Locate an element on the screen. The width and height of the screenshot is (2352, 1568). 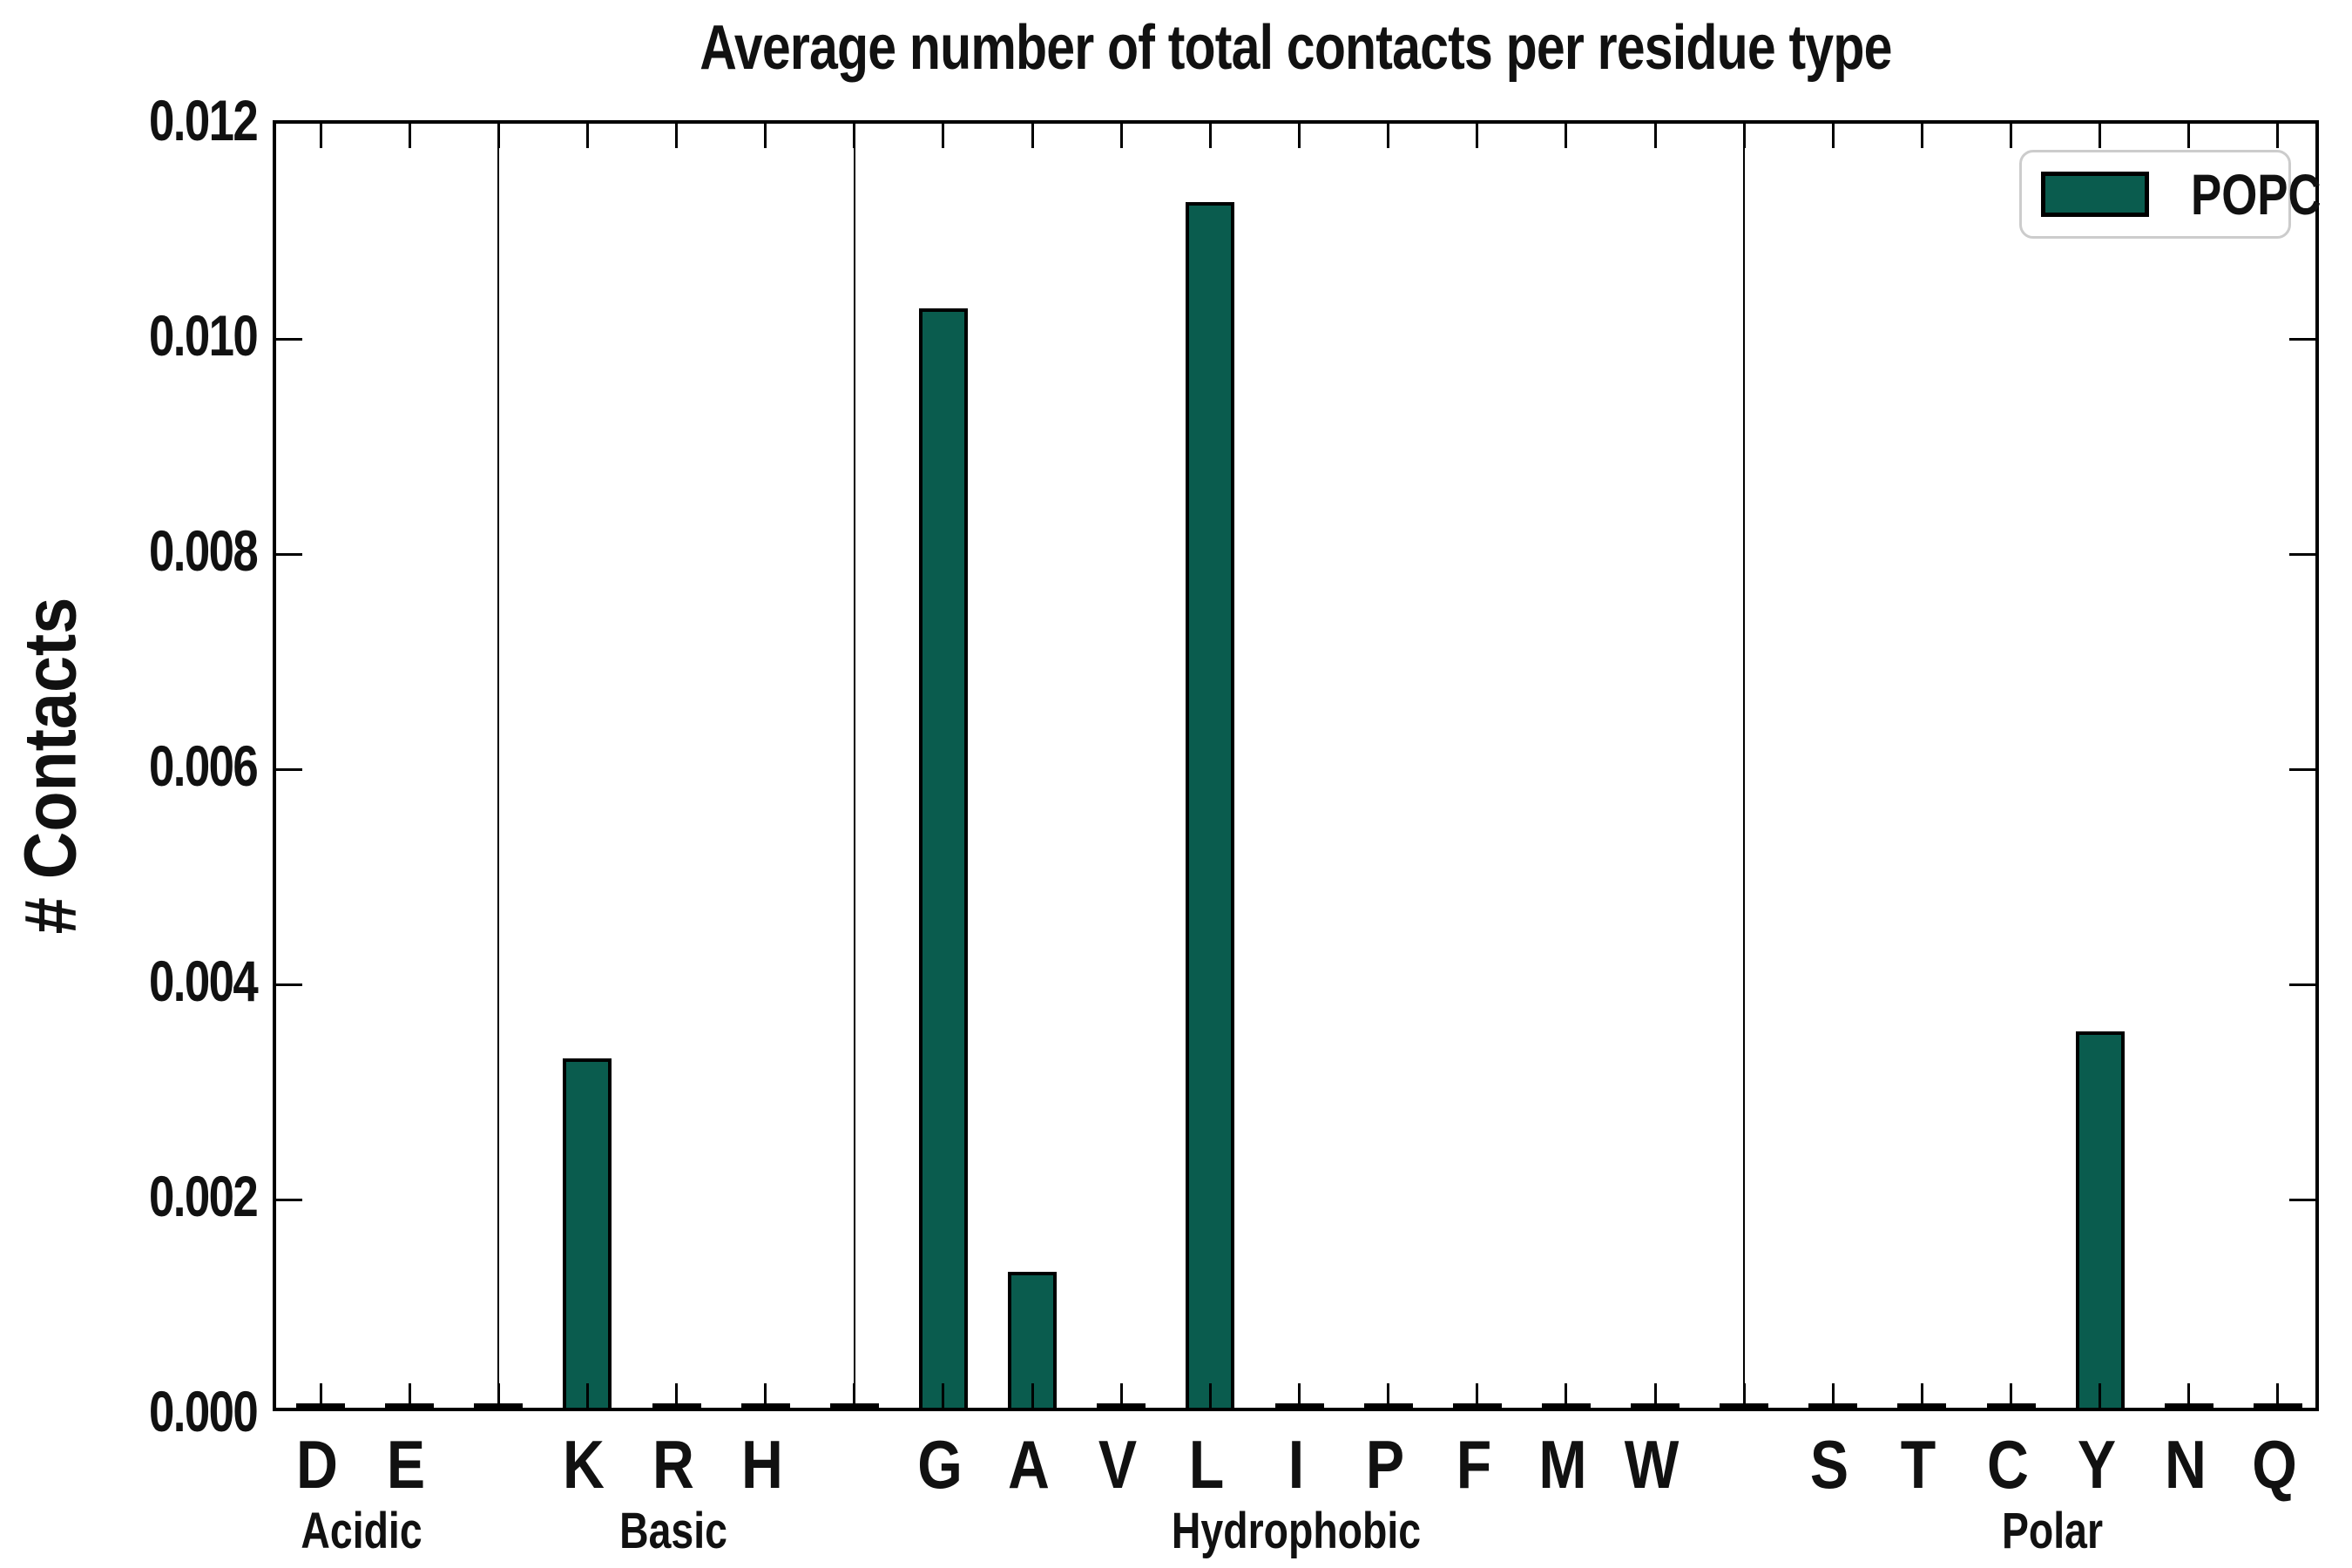
group-label-hydrophobic: Hydrophobic is located at coordinates (1296, 1531).